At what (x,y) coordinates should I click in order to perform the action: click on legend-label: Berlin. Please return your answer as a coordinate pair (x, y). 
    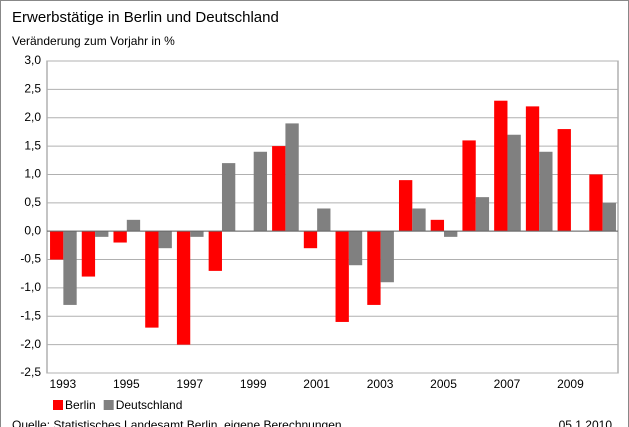
    Looking at the image, I should click on (80, 405).